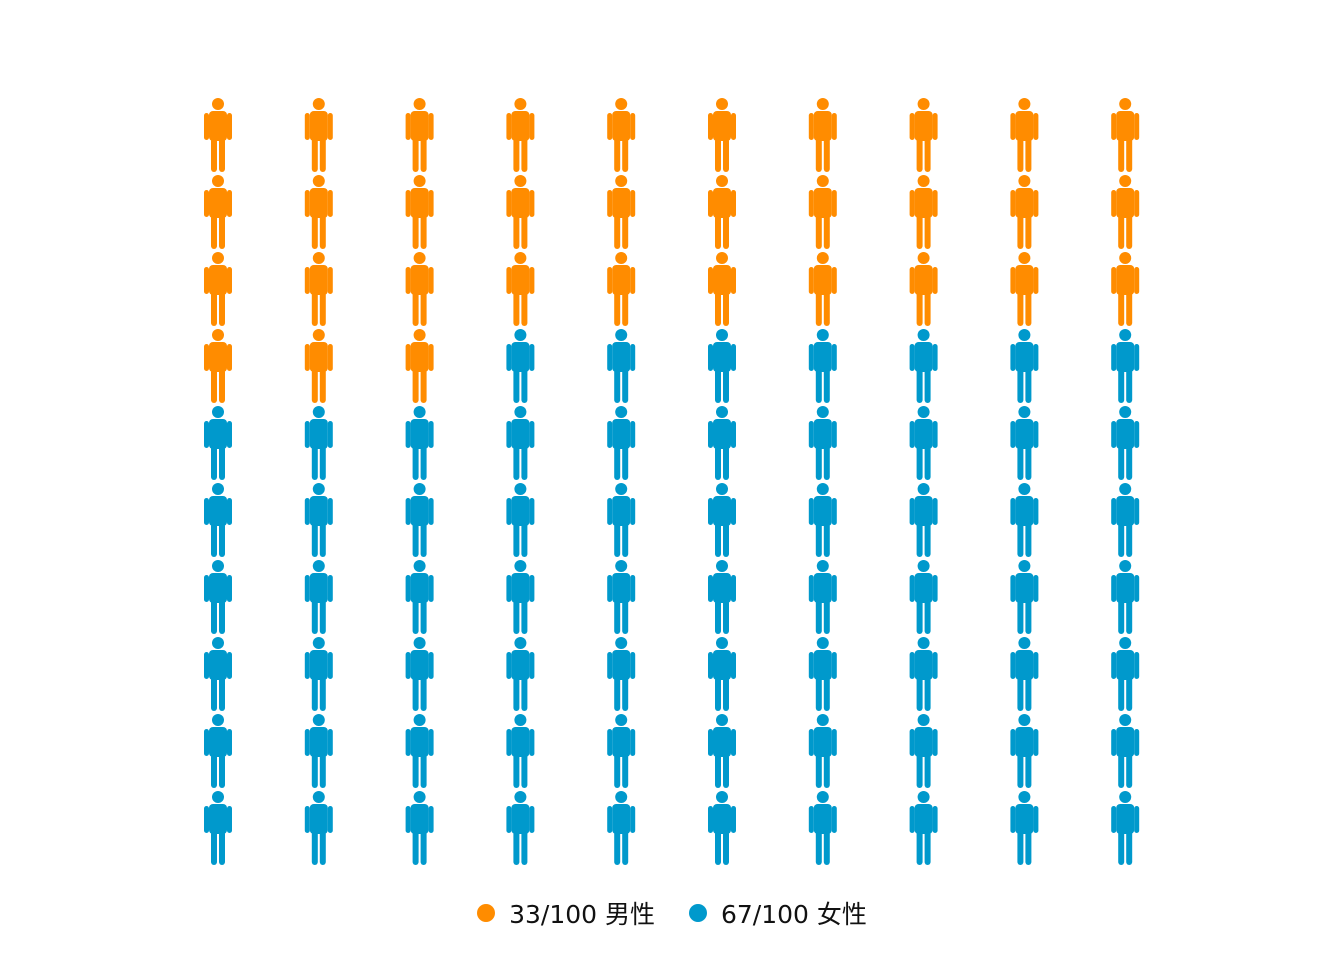 The width and height of the screenshot is (1344, 960). Describe the element at coordinates (698, 913) in the screenshot. I see `legend-swatch-female` at that location.